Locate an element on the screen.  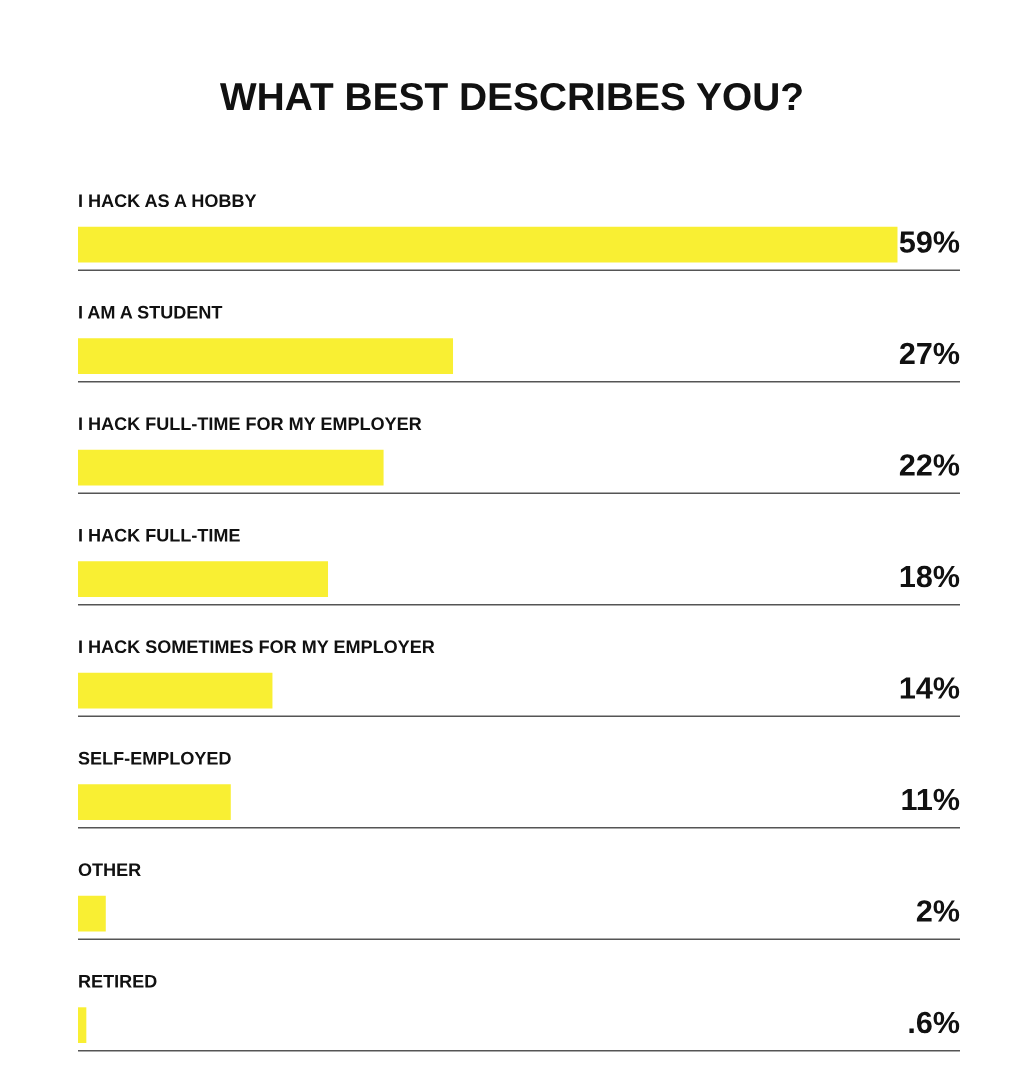
data-label: 2% is located at coordinates (938, 911).